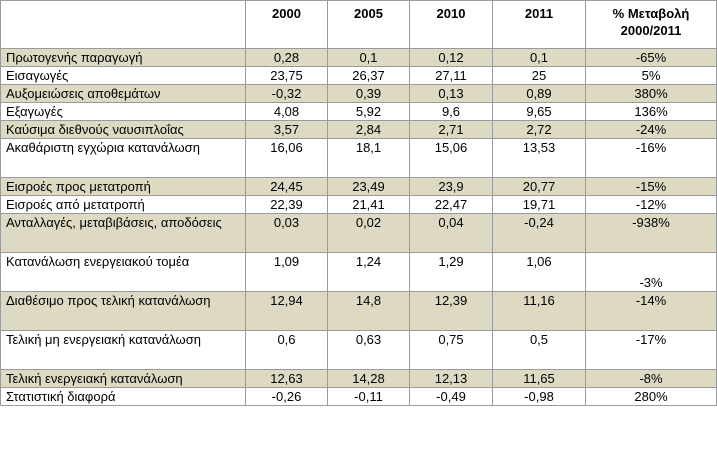 The height and width of the screenshot is (457, 717). I want to click on cell-2011: 19,71, so click(539, 204).